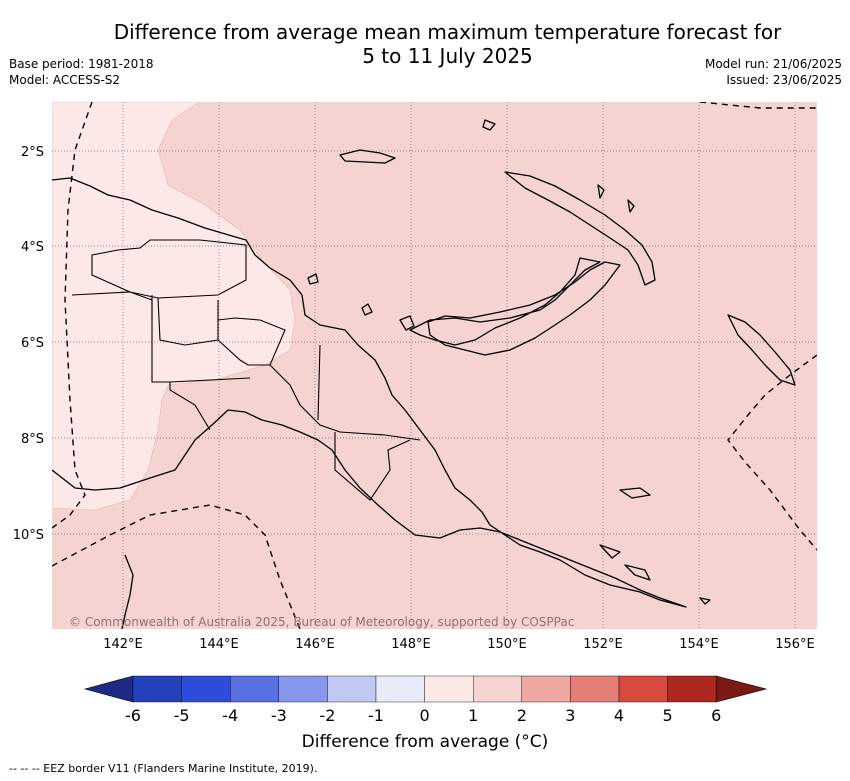 This screenshot has height=781, width=850. What do you see at coordinates (473, 715) in the screenshot?
I see `colorbar-tick-label: 1` at bounding box center [473, 715].